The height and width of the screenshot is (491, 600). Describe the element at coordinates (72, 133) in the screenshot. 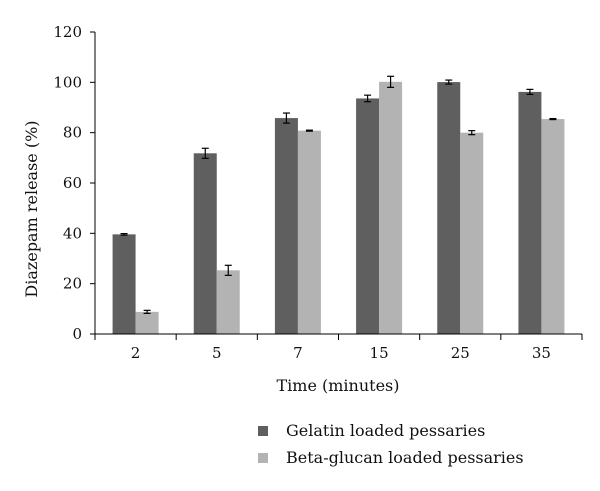

I see `y-tick-label: 80` at that location.